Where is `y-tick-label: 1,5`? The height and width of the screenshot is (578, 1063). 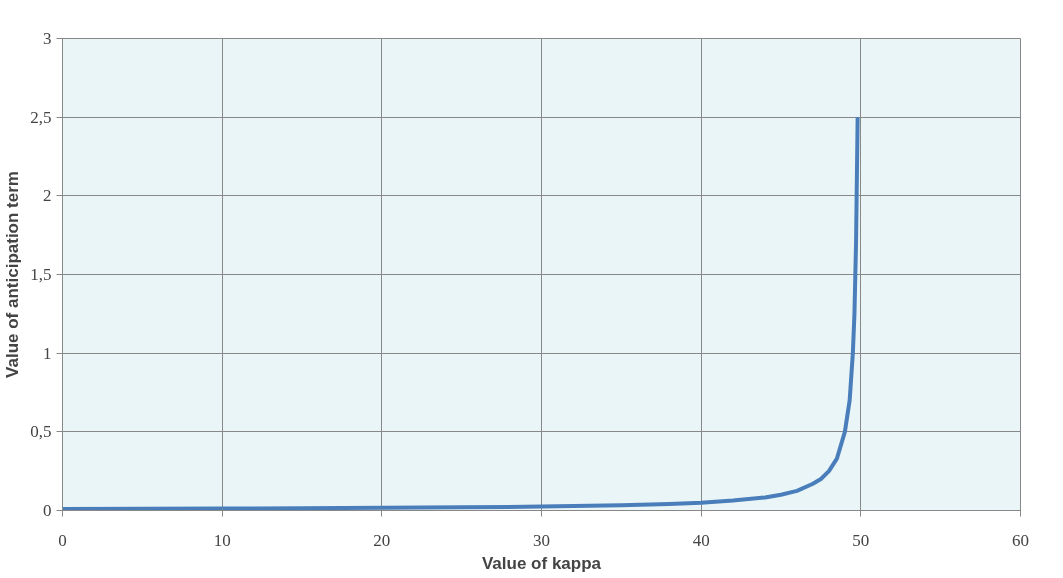
y-tick-label: 1,5 is located at coordinates (41, 274).